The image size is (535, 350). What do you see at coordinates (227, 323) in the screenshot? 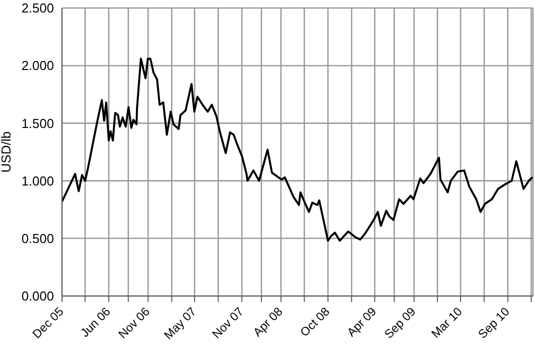
I see `x-tick-label: Nov 07` at bounding box center [227, 323].